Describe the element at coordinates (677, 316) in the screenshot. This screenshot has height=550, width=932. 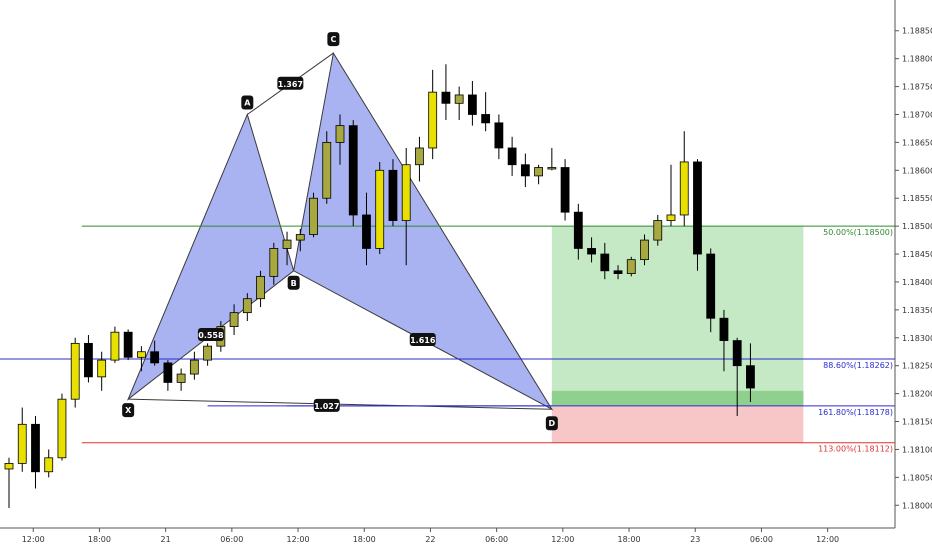
I see `profit-zone` at that location.